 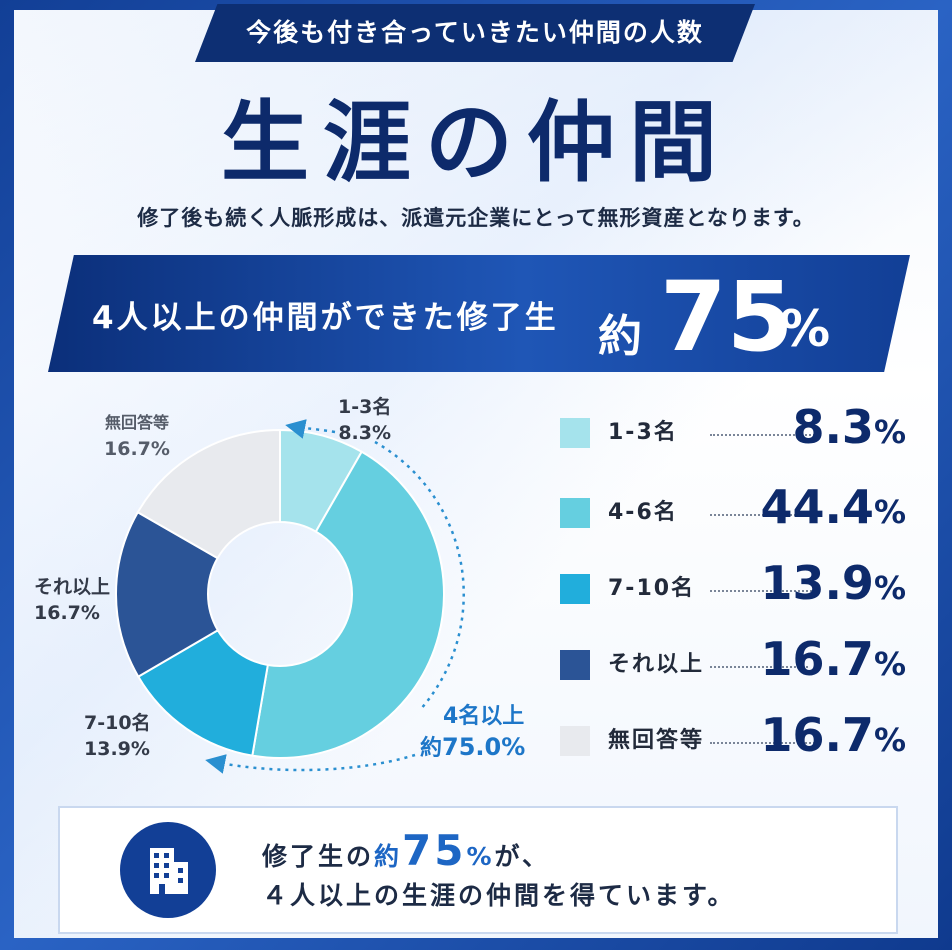 What do you see at coordinates (475, 142) in the screenshot?
I see `page-title: 生涯の仲間` at bounding box center [475, 142].